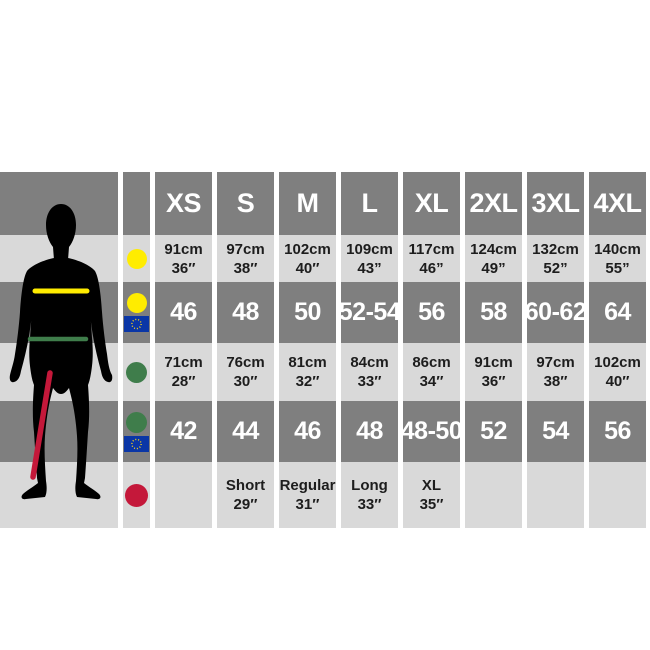 This screenshot has height=650, width=650. I want to click on measurement-cell: 86cm 34″, so click(431, 372).